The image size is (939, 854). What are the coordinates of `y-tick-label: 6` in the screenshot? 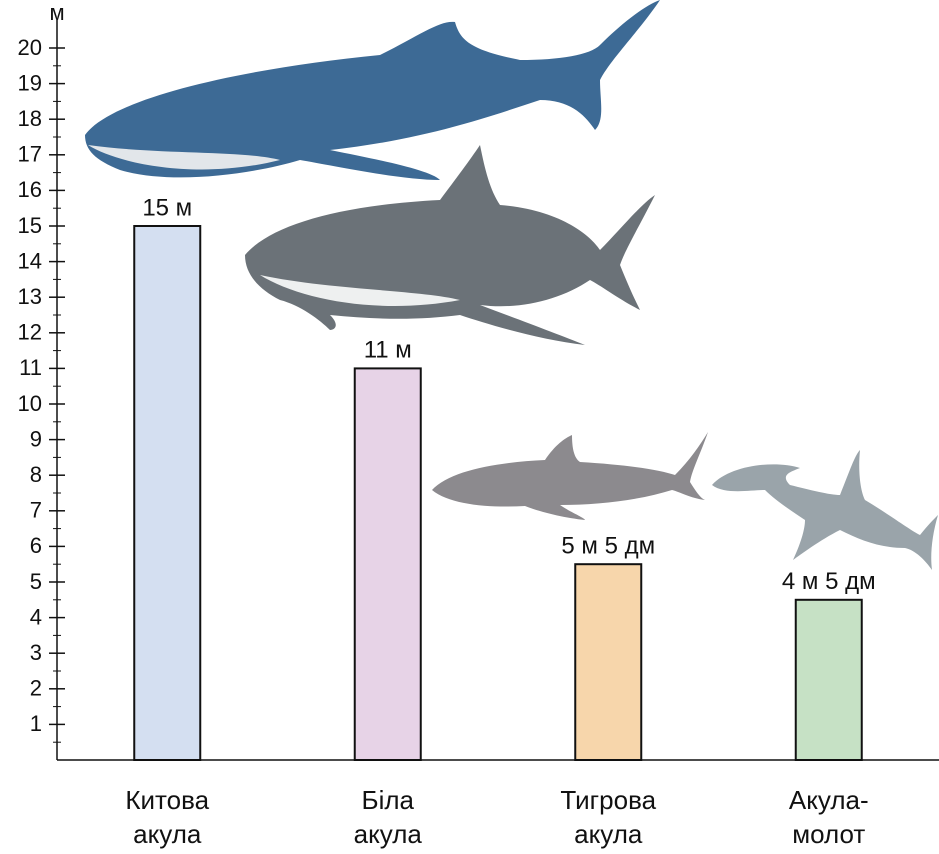 It's located at (36, 545).